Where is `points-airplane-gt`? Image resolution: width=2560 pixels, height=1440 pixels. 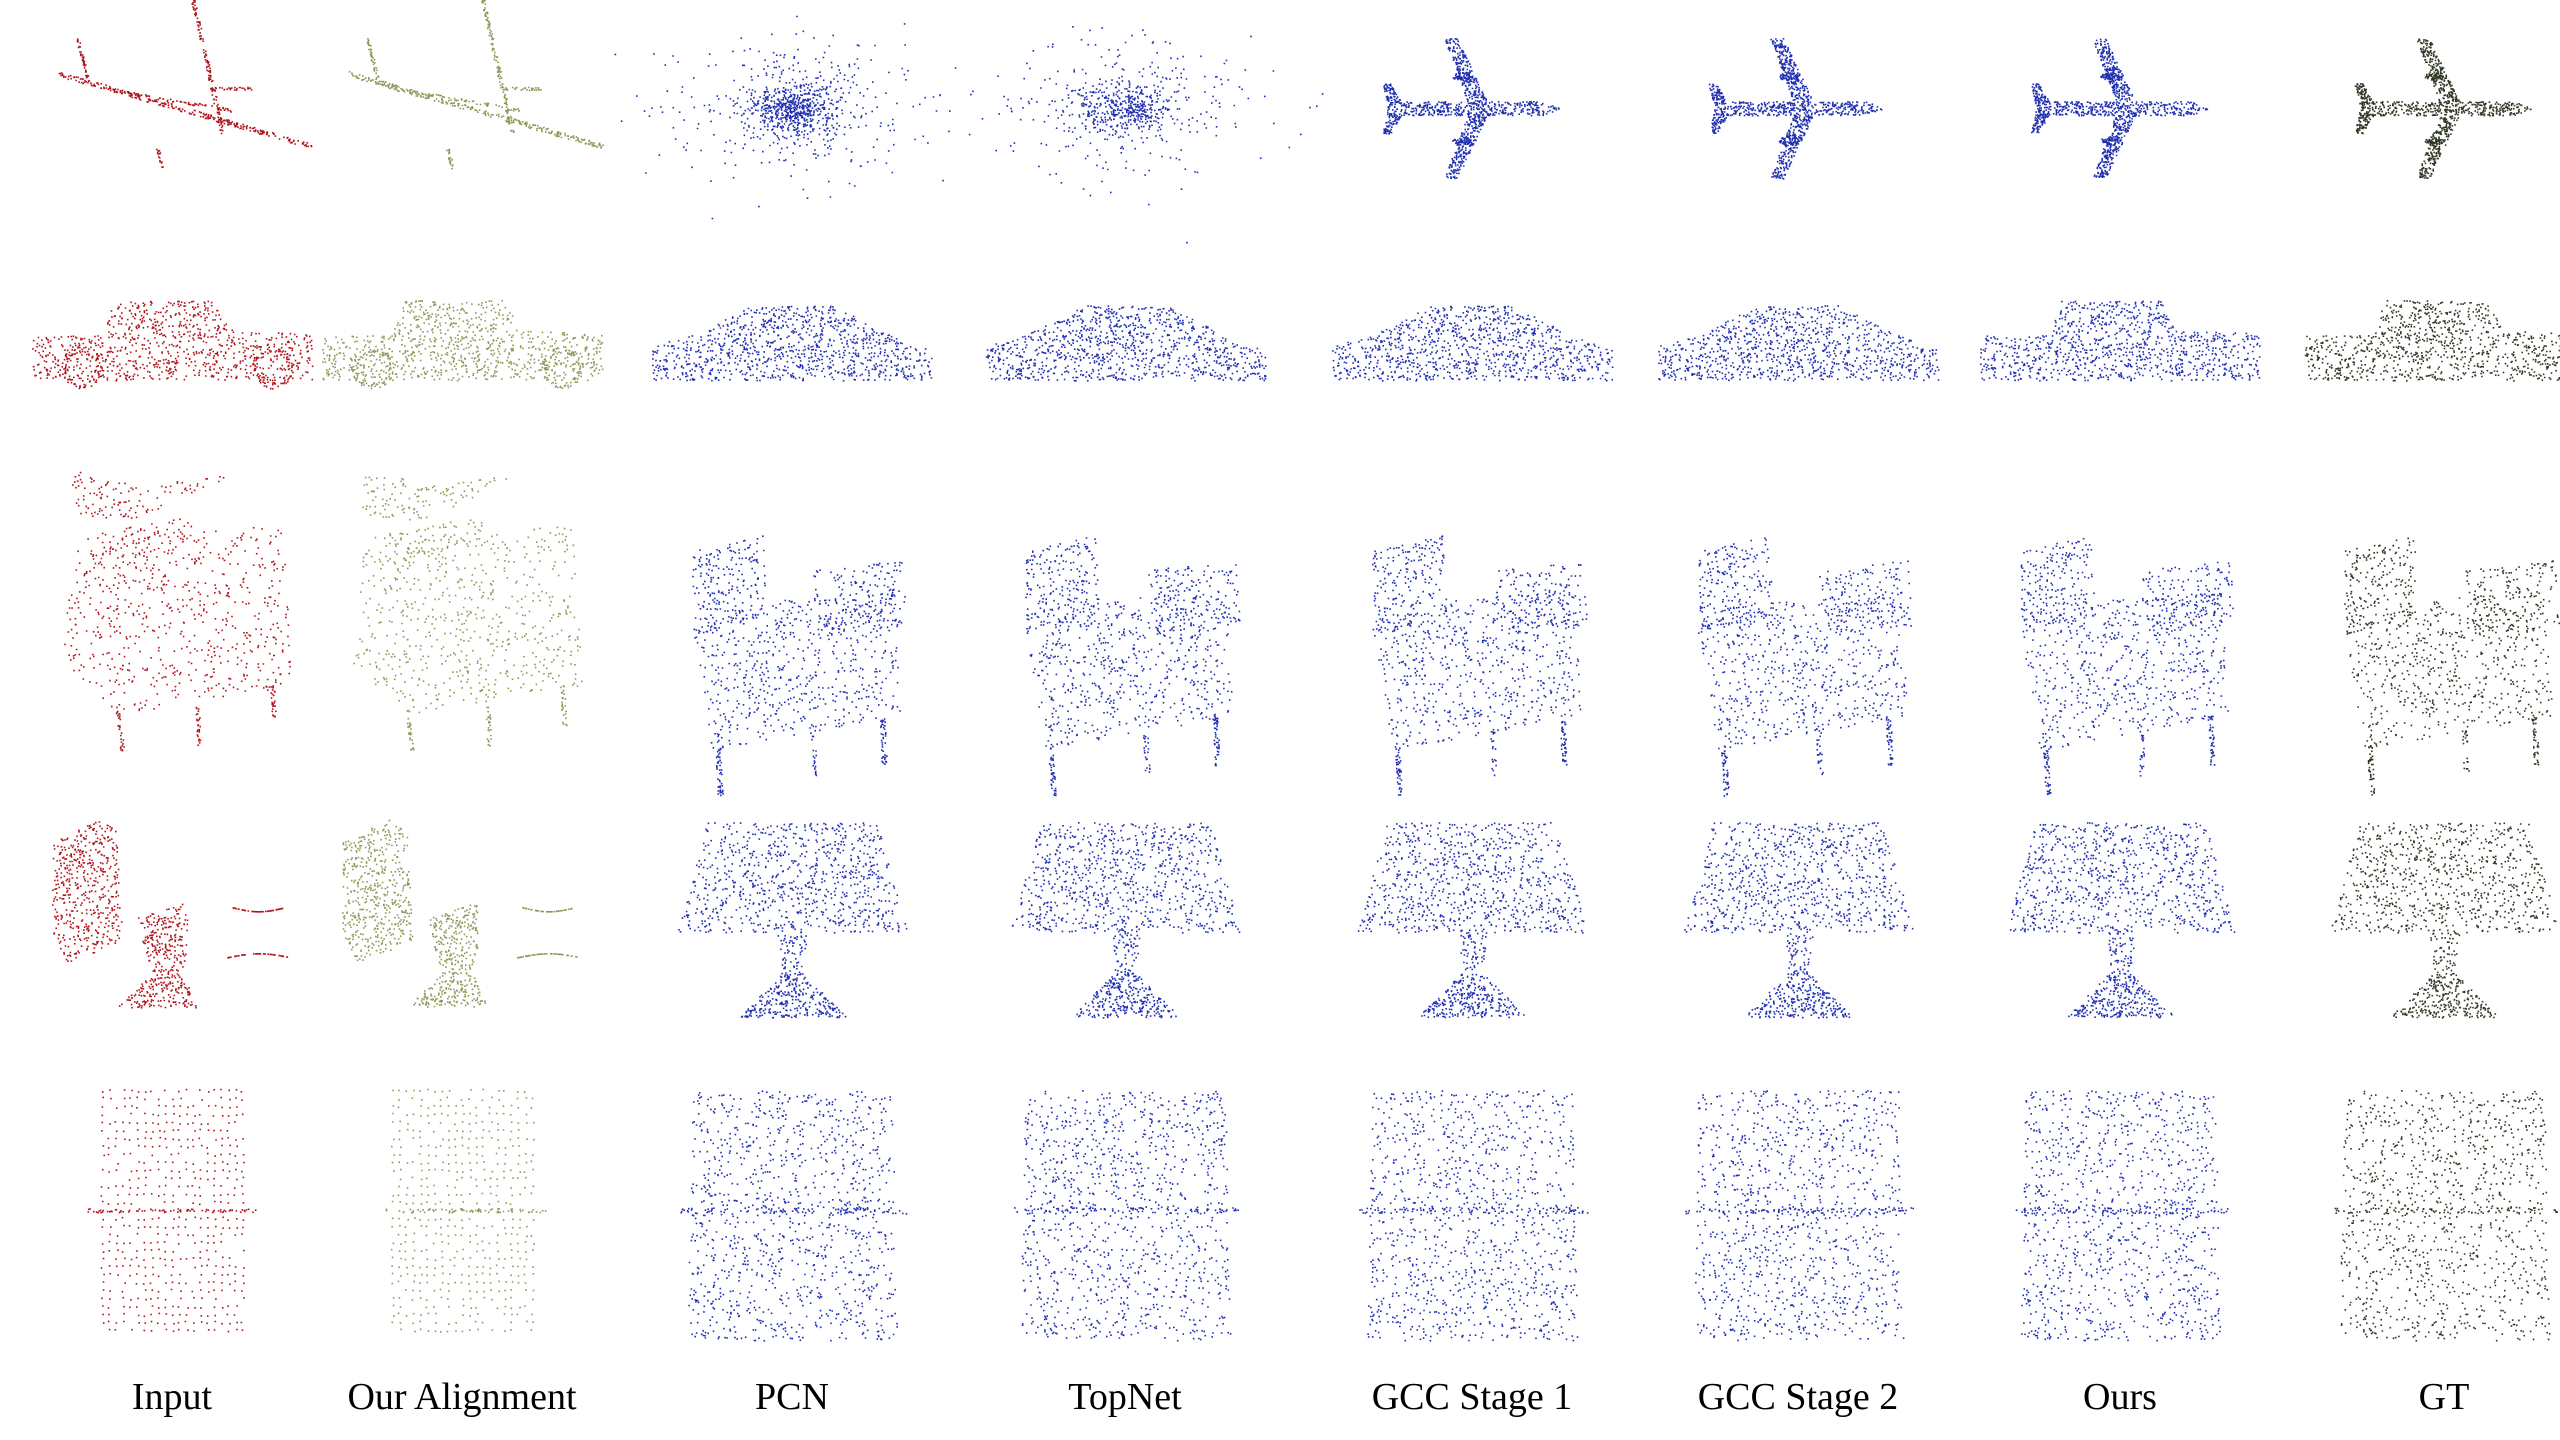
points-airplane-gt is located at coordinates (2443, 108).